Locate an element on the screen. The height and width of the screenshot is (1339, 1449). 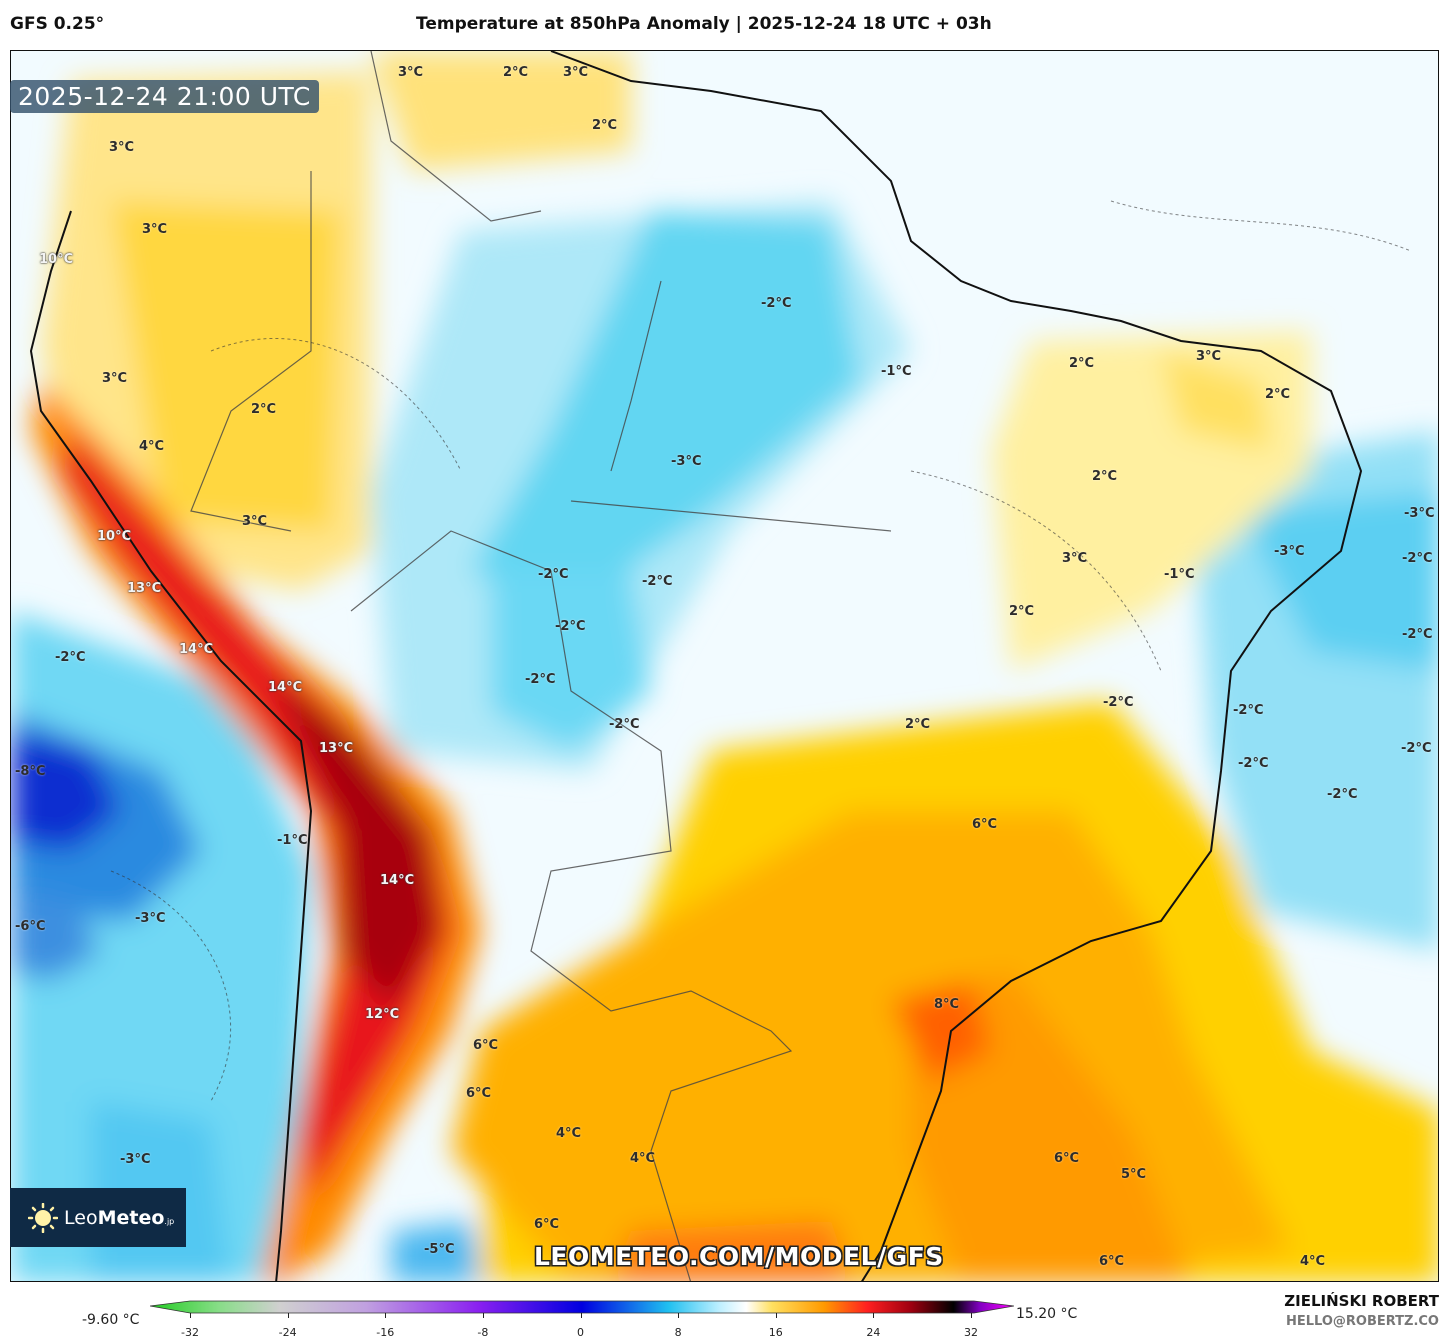
logo-bold: Meteo is located at coordinates (131, 1217).